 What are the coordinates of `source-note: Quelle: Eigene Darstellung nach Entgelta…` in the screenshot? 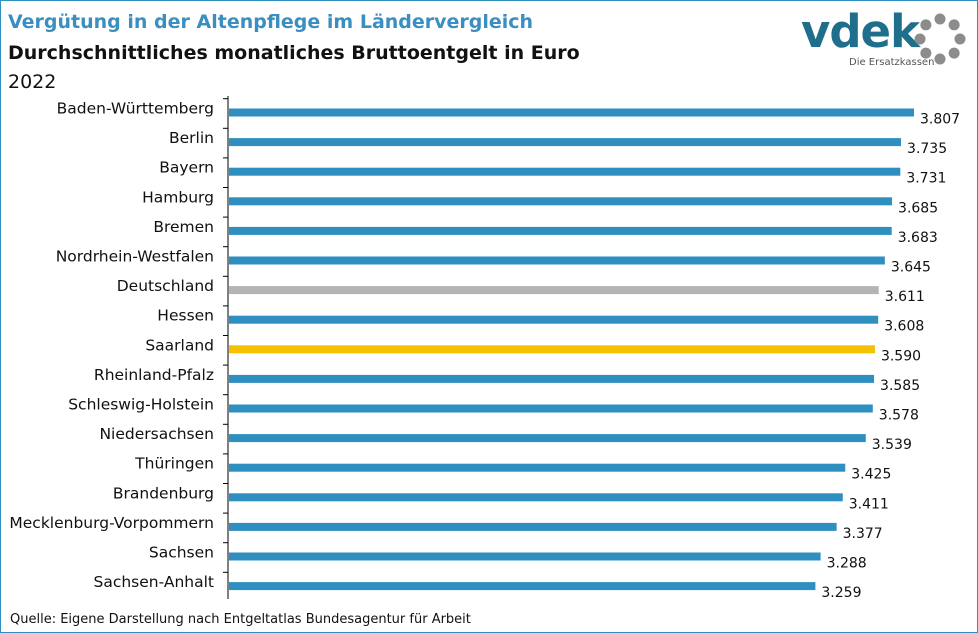 It's located at (240, 619).